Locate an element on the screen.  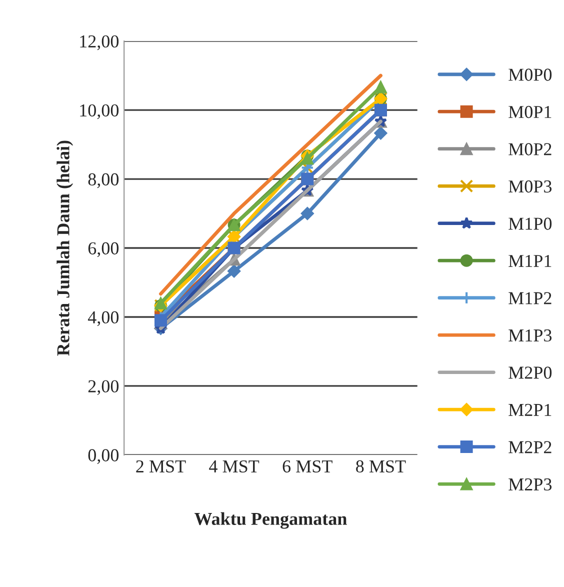
y-tick-label: 4,00 is located at coordinates (103, 318).